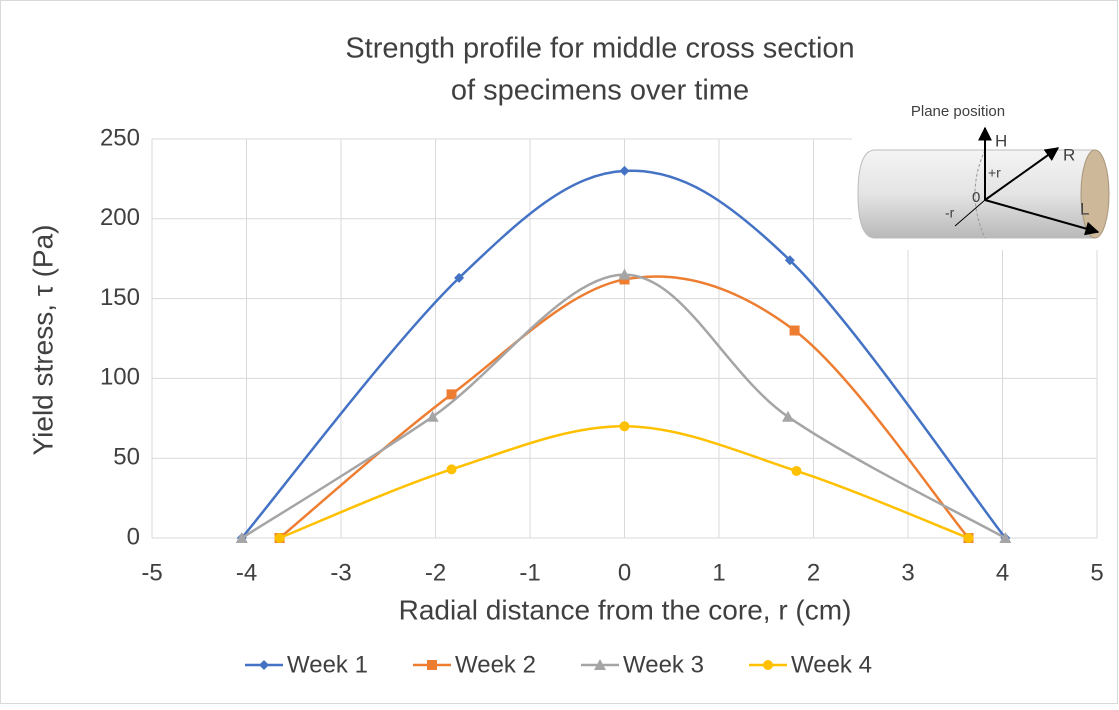  I want to click on x-axis-title: Radial distance from the core, r (cm), so click(625, 609).